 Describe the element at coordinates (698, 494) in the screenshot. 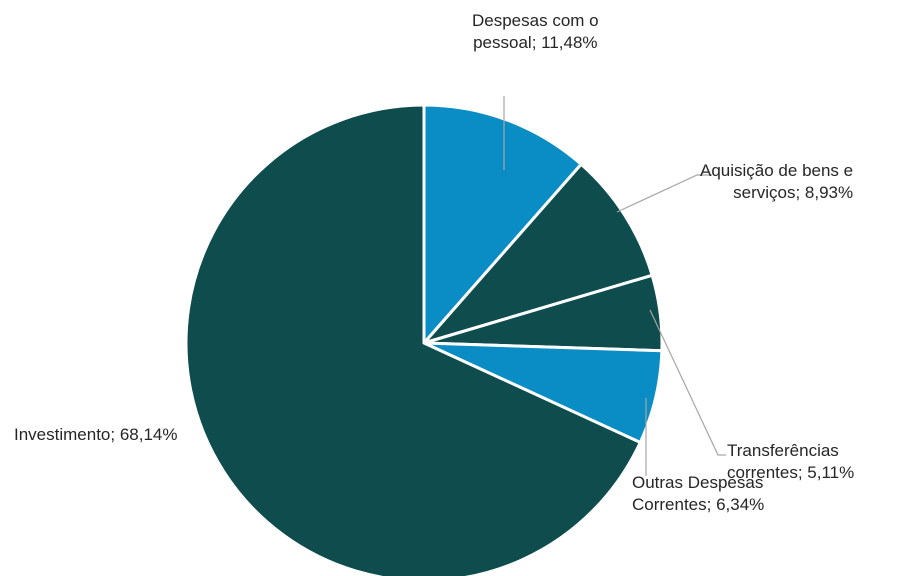

I see `label-outras-despesas-correntes: Outras Despesas Correntes; 6,34%` at that location.